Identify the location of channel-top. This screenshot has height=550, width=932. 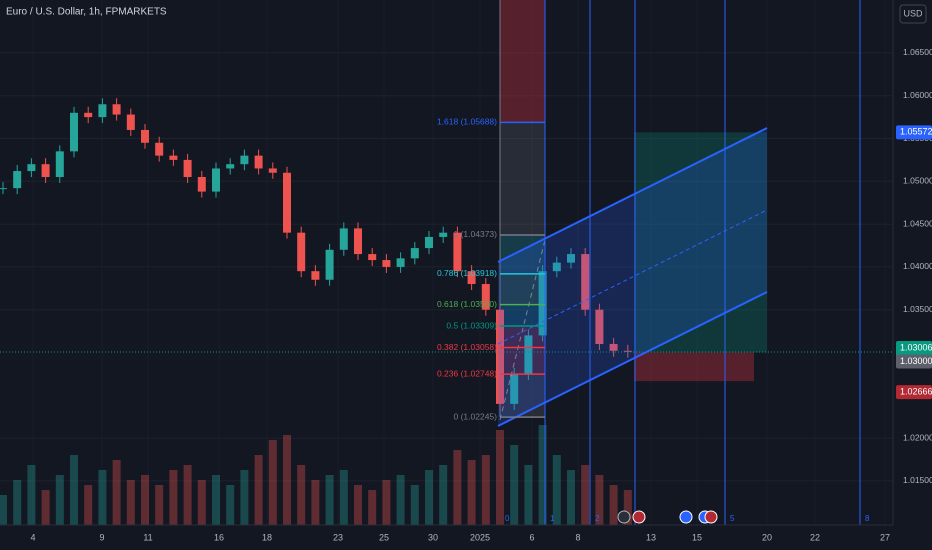
(632, 195).